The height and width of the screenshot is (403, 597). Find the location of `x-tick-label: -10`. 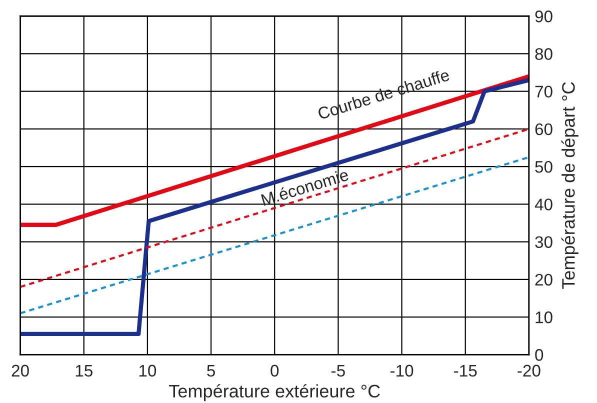

x-tick-label: -10 is located at coordinates (402, 370).